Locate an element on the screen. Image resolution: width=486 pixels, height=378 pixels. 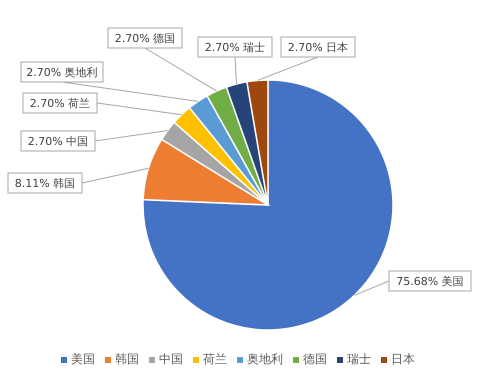
text: 2.70% 荷兰 is located at coordinates (60, 103).